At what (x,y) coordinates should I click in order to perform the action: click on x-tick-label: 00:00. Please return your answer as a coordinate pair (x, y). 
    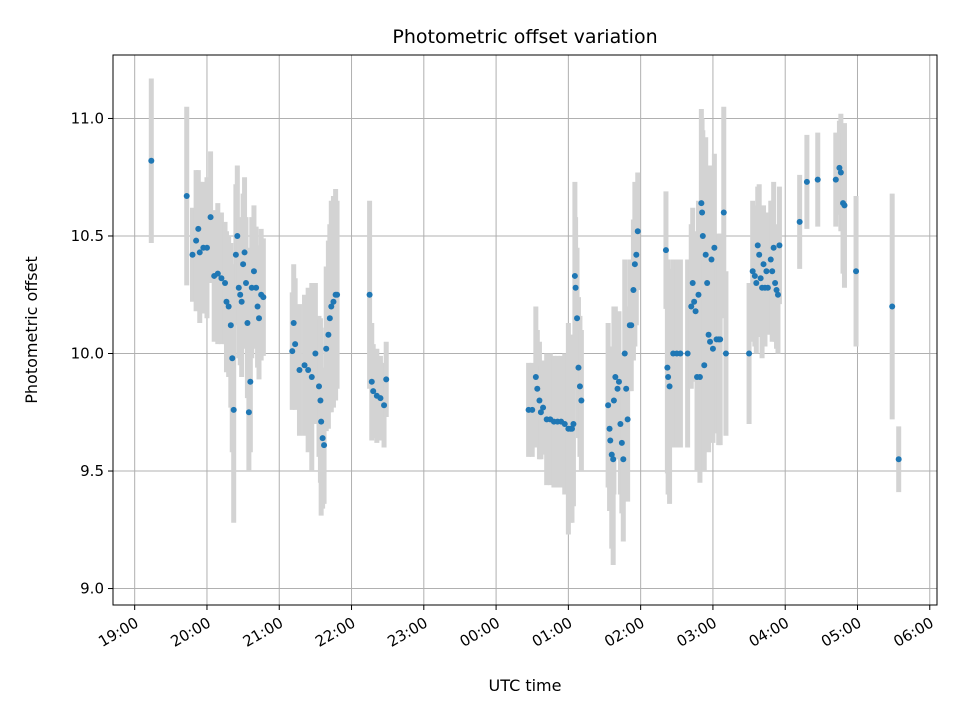
    Looking at the image, I should click on (480, 632).